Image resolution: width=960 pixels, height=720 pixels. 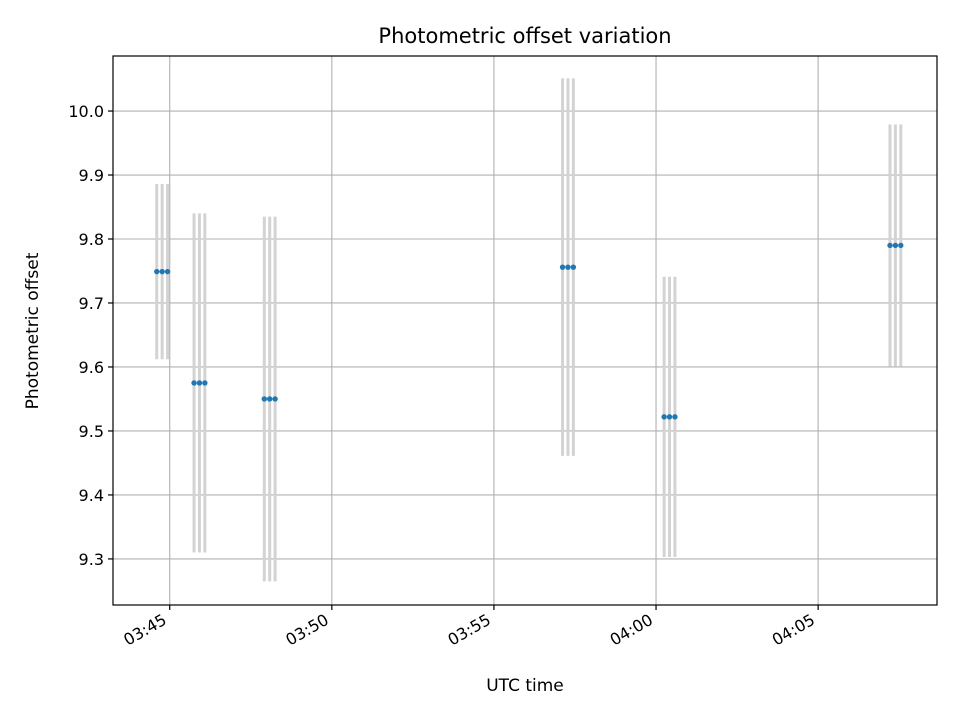 I want to click on y-tick-label: 9.3, so click(x=91, y=559).